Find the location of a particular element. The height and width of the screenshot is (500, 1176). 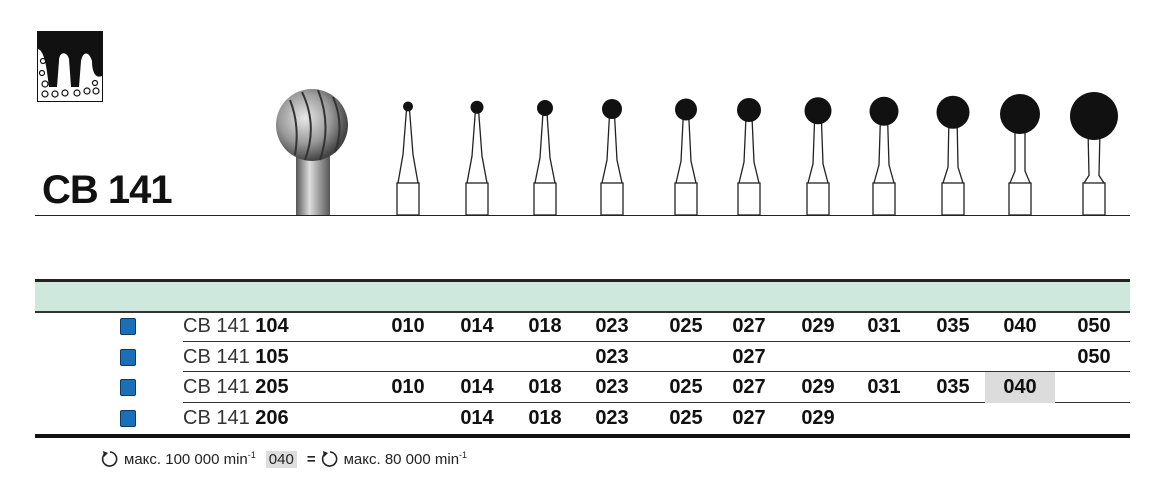

product-code: CB 141 205 is located at coordinates (236, 387).